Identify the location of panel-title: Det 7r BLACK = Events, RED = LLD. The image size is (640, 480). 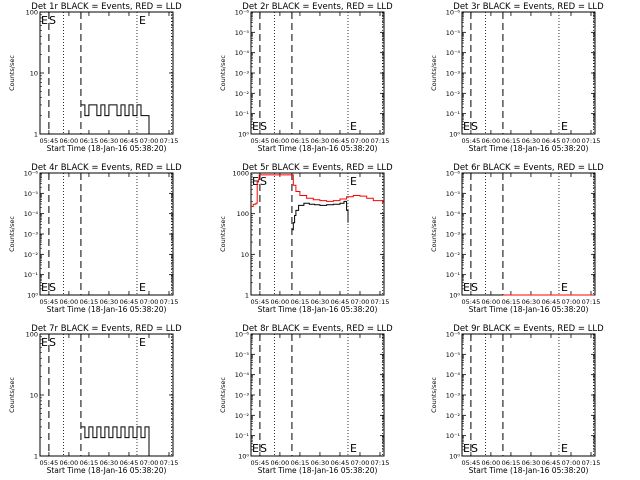
(106, 329).